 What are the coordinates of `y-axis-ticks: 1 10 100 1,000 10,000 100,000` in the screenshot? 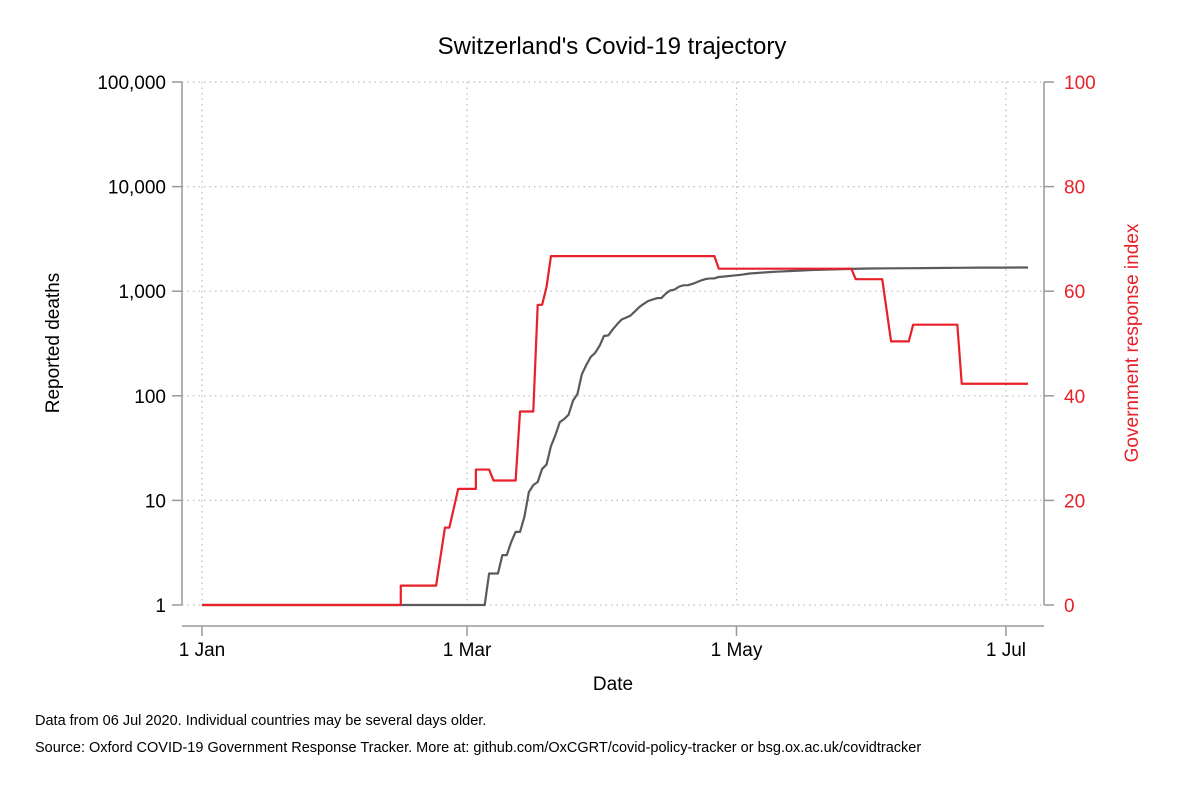 It's located at (139, 345).